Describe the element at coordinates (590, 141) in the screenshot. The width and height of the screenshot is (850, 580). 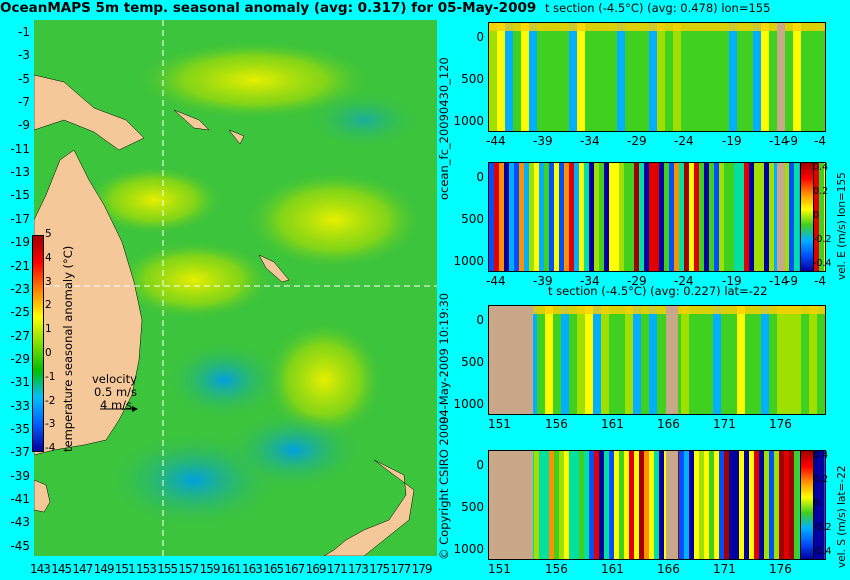
I see `section-x-tick-label: -34` at that location.